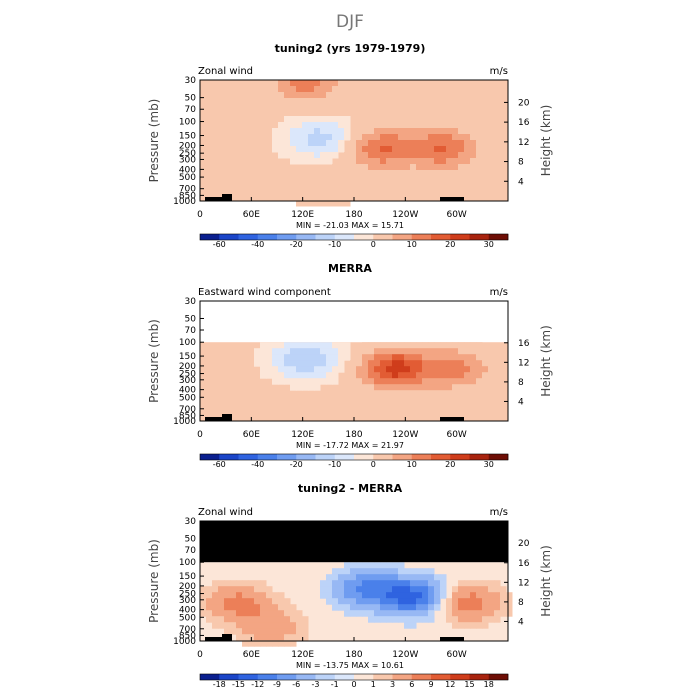  What do you see at coordinates (187, 410) in the screenshot?
I see `pressure-tick-label: 700` at bounding box center [187, 410].